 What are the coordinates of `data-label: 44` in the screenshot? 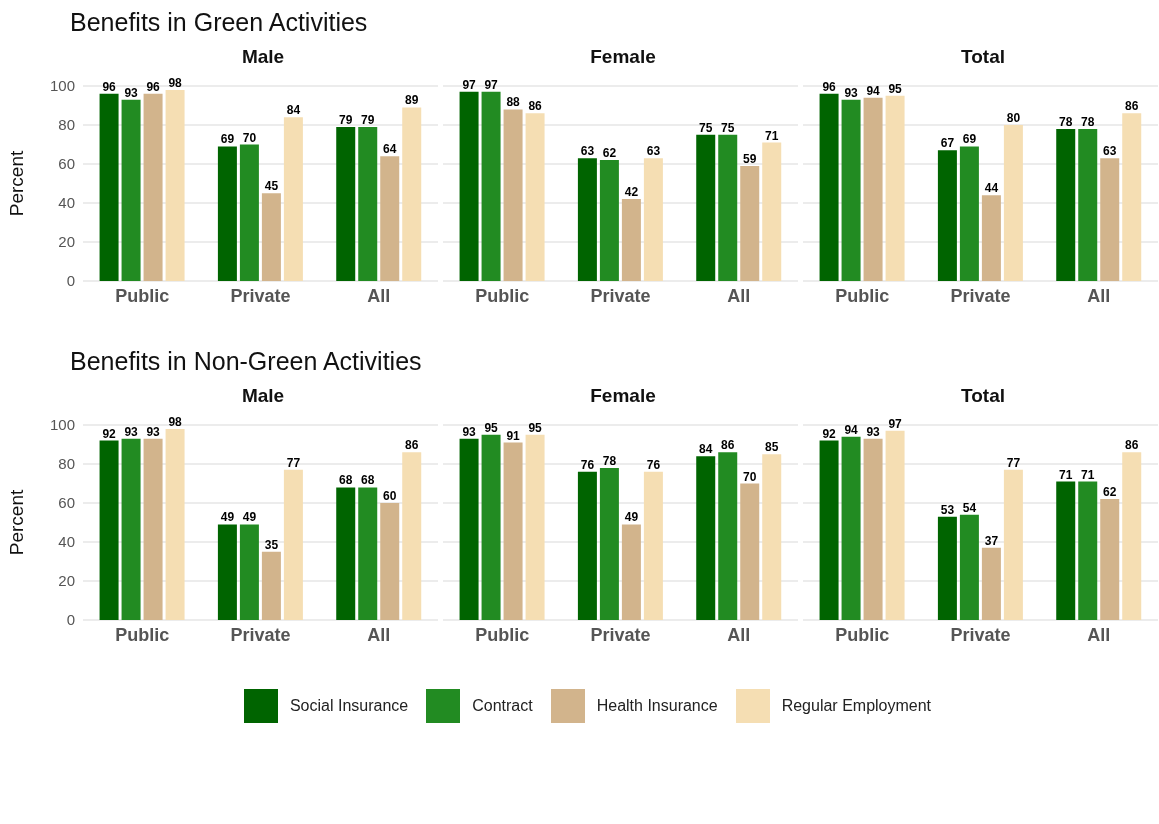 It's located at (991, 188).